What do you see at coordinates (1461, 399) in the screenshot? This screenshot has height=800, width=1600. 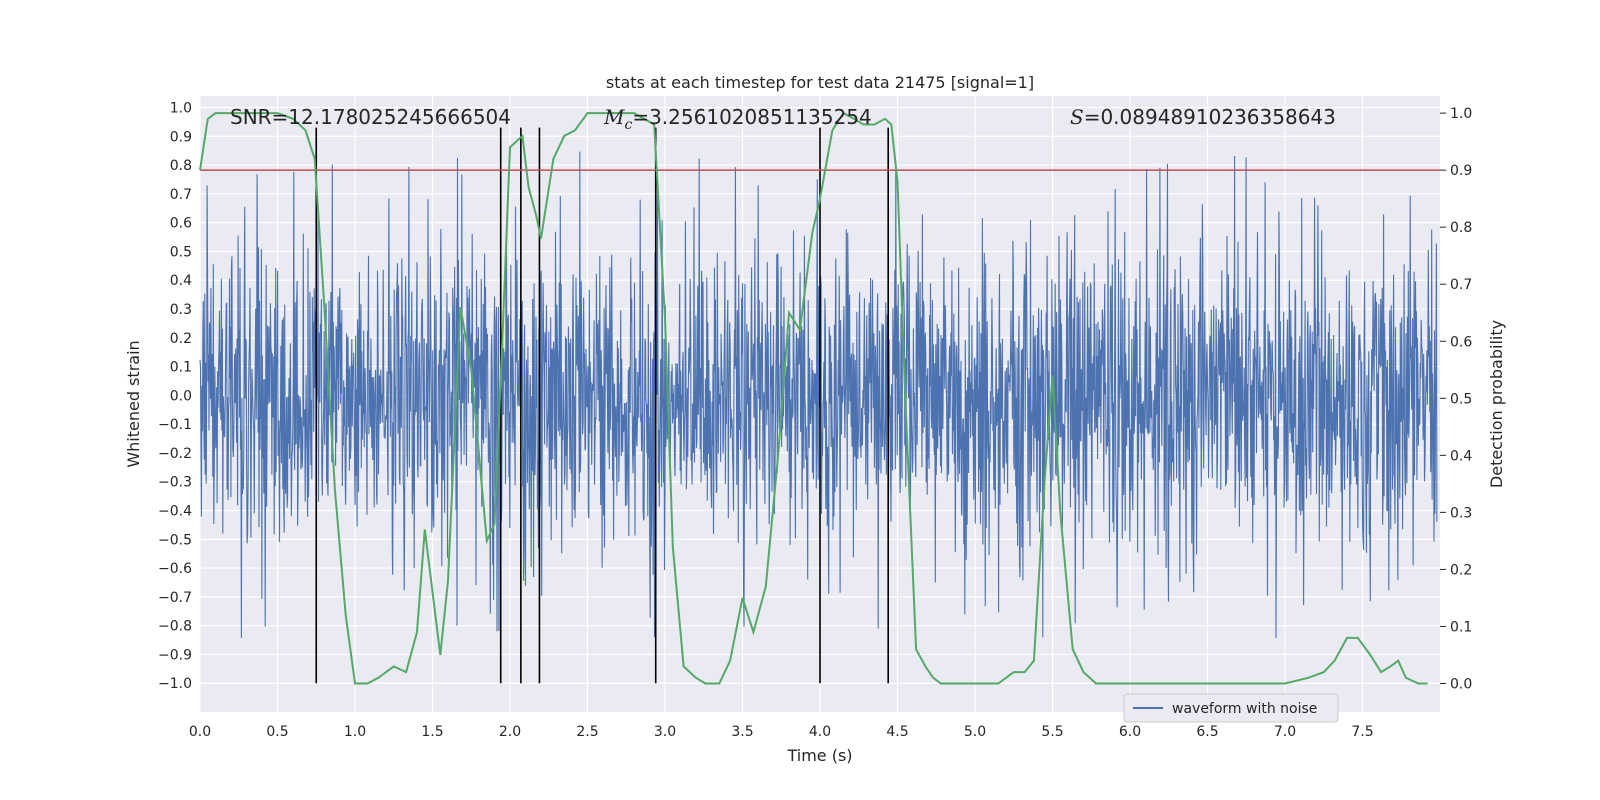 I see `right-y-tick-label: 0.5` at bounding box center [1461, 399].